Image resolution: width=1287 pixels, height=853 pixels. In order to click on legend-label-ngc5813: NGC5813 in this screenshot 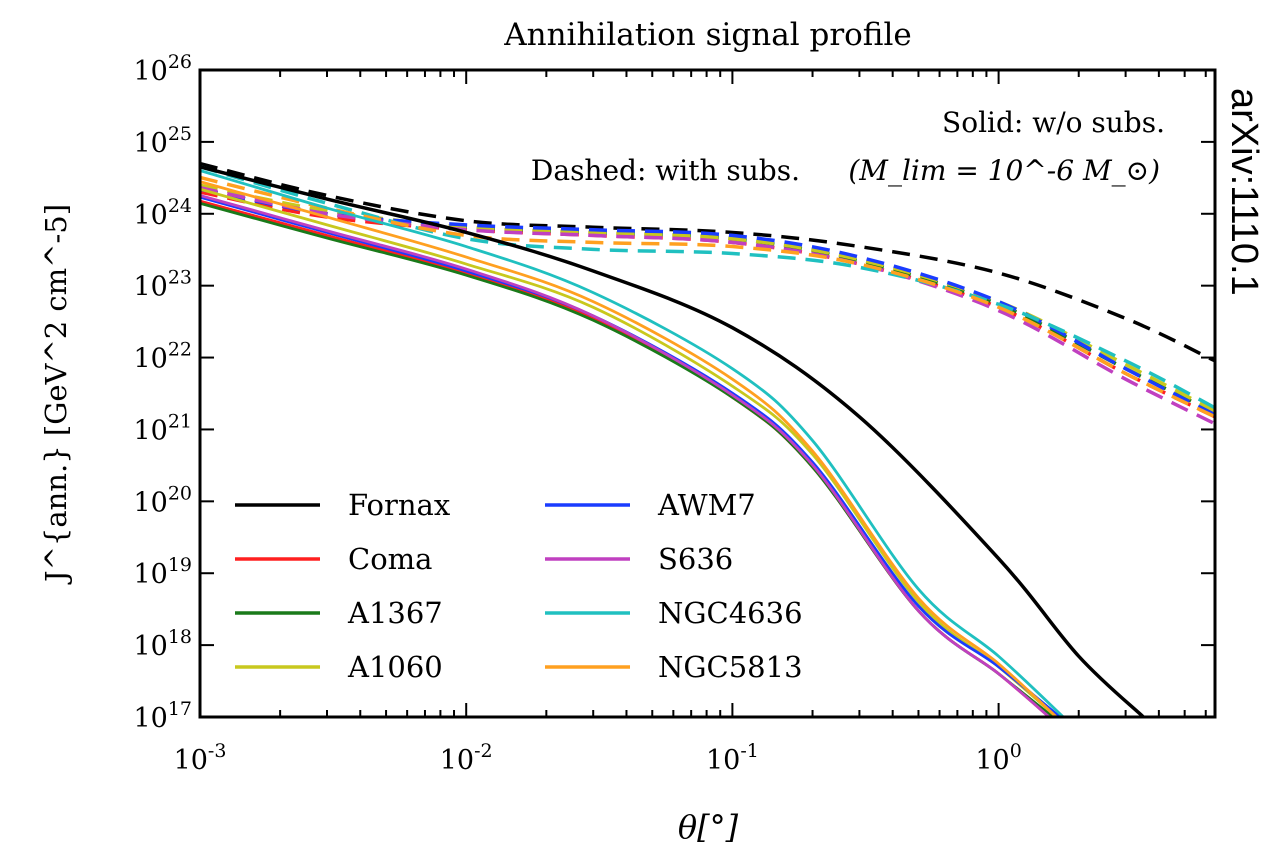, I will do `click(730, 667)`.